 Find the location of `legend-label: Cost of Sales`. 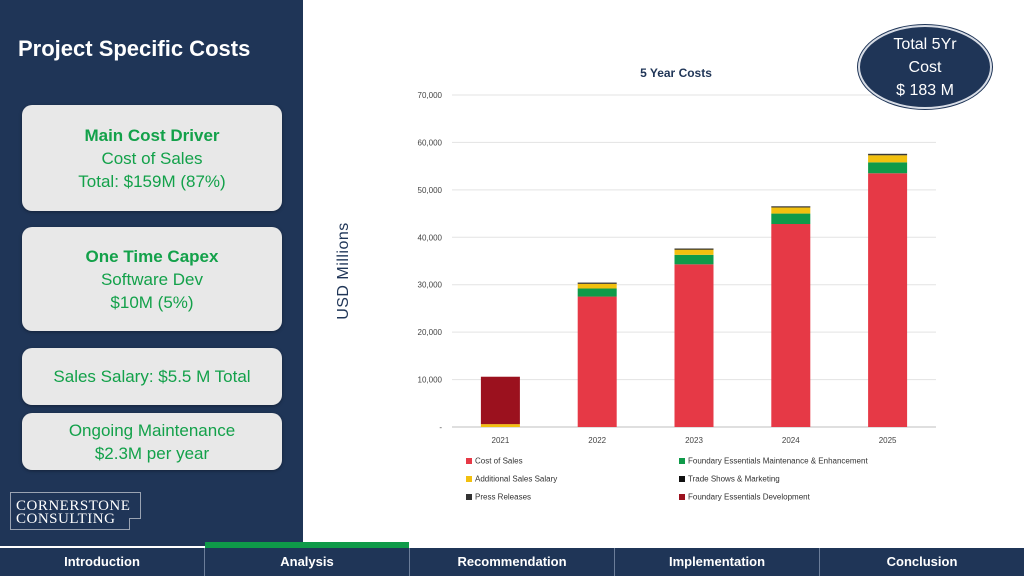

legend-label: Cost of Sales is located at coordinates (499, 461).